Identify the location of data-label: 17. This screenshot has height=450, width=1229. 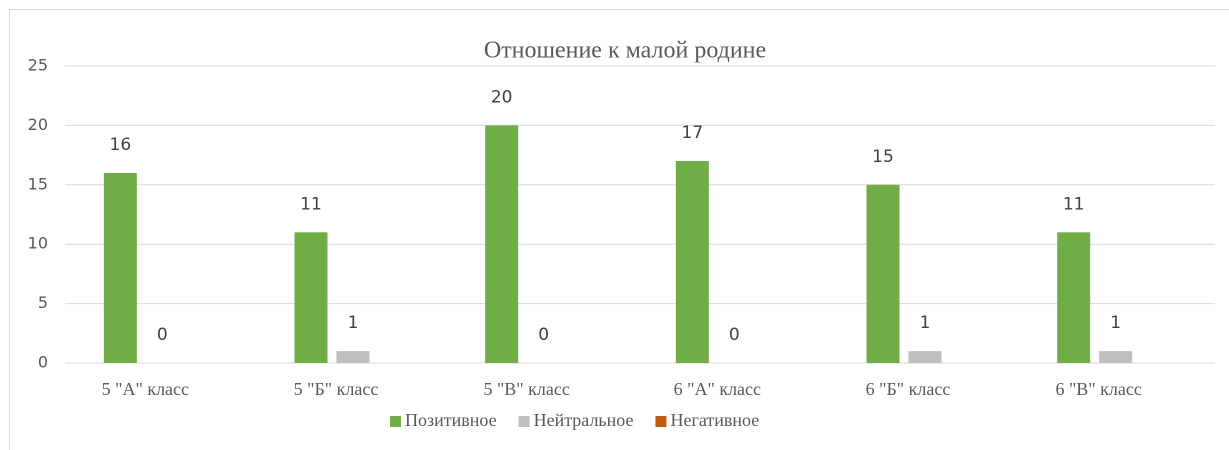
(693, 133).